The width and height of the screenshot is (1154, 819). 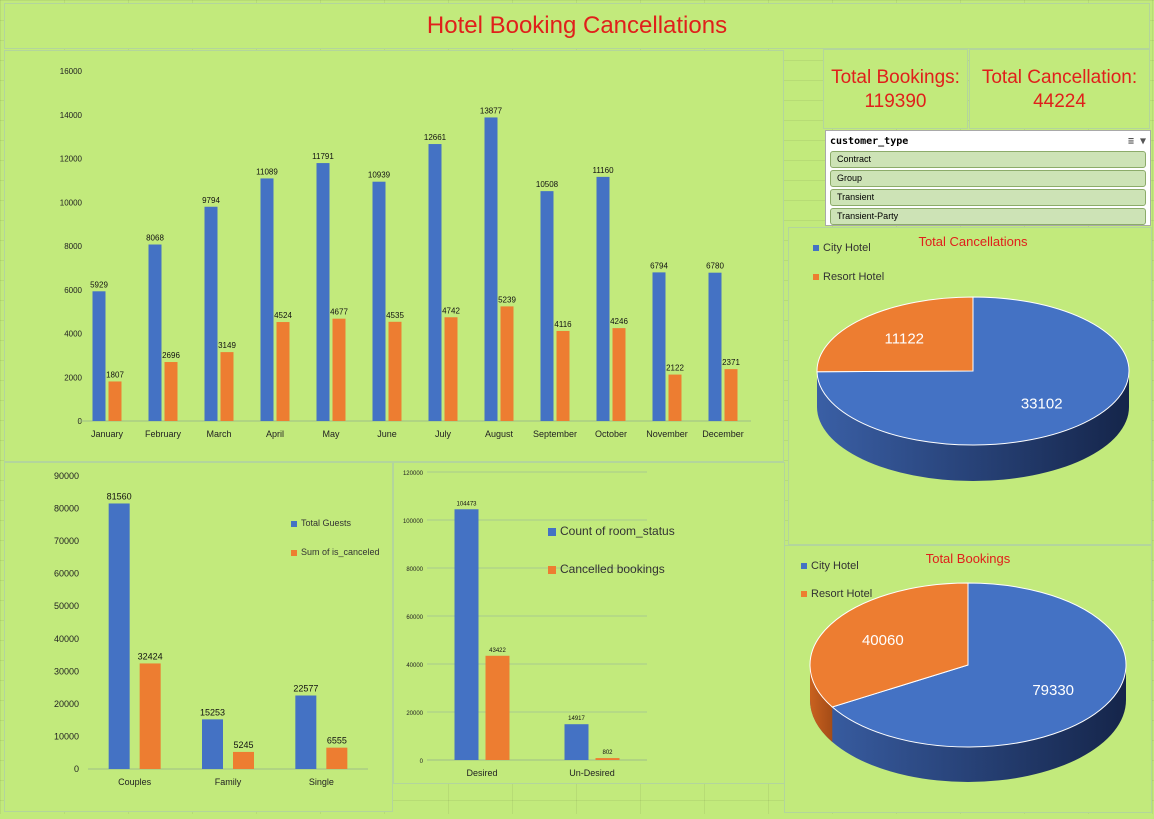 What do you see at coordinates (305, 688) in the screenshot?
I see `data-label: 22577` at bounding box center [305, 688].